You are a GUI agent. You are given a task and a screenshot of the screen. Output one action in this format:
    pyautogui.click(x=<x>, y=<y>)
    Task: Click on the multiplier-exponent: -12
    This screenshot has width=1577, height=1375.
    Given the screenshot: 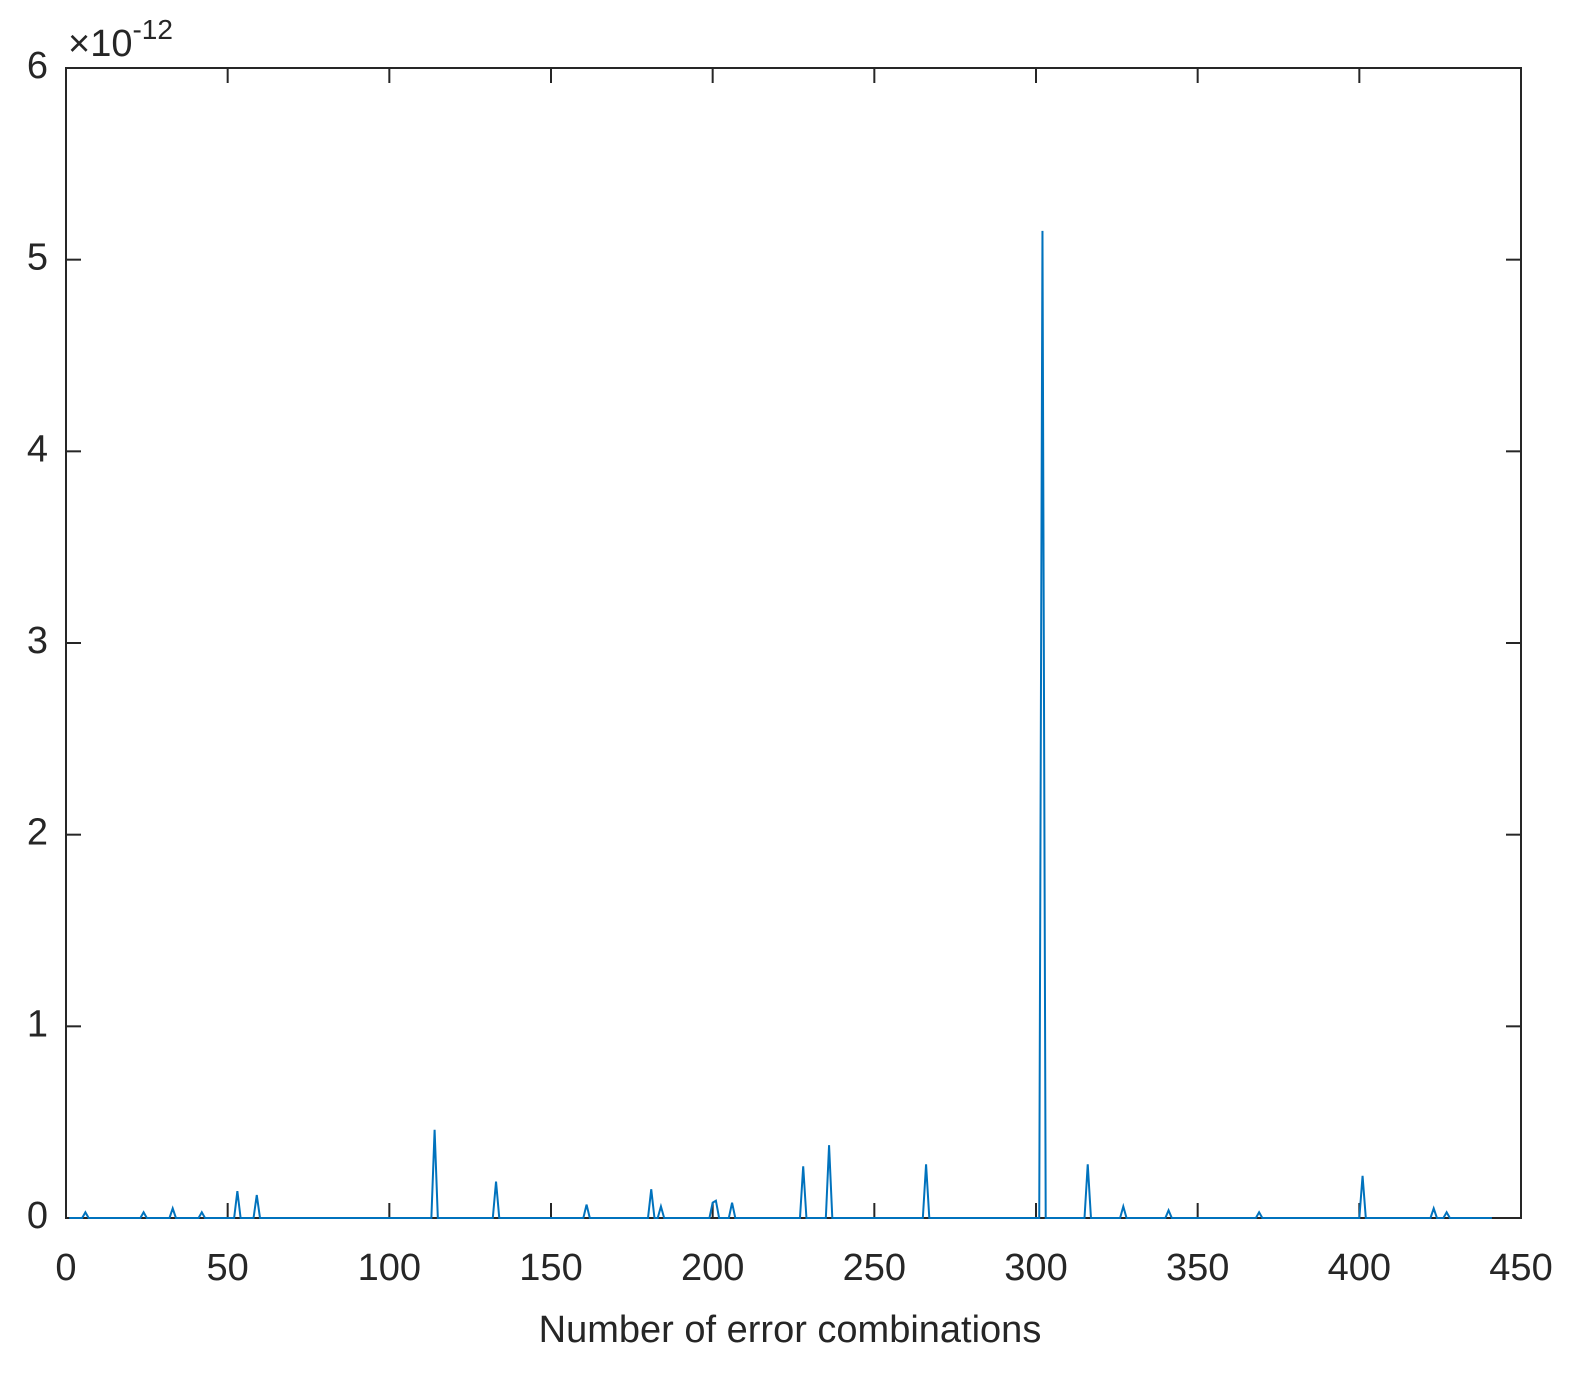 What is the action you would take?
    pyautogui.click(x=152, y=29)
    